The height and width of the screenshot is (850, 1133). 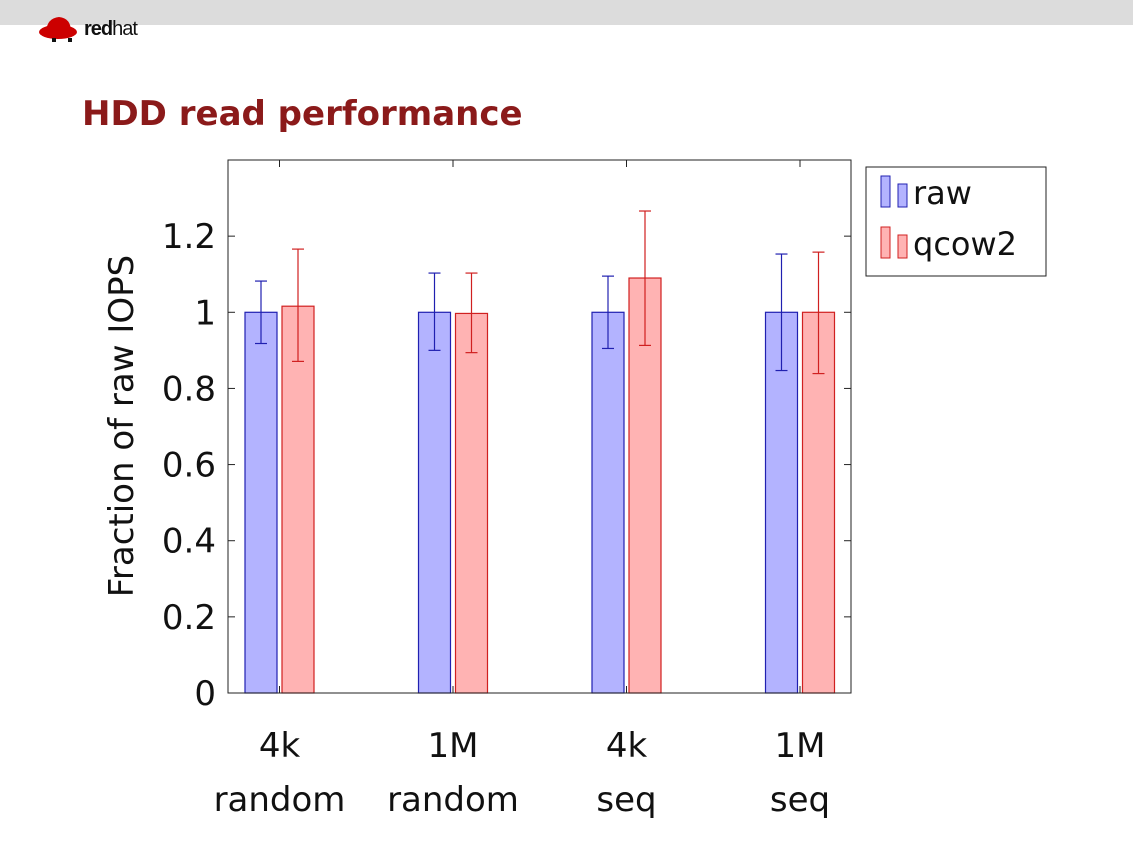 I want to click on redhat-logo: redhat, so click(x=88, y=29).